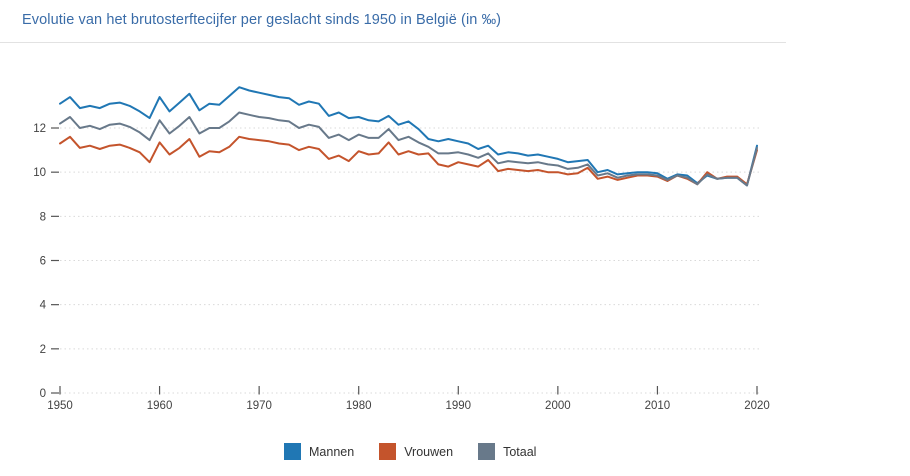 The height and width of the screenshot is (476, 910). What do you see at coordinates (408, 160) in the screenshot?
I see `series-line-vrouwen` at bounding box center [408, 160].